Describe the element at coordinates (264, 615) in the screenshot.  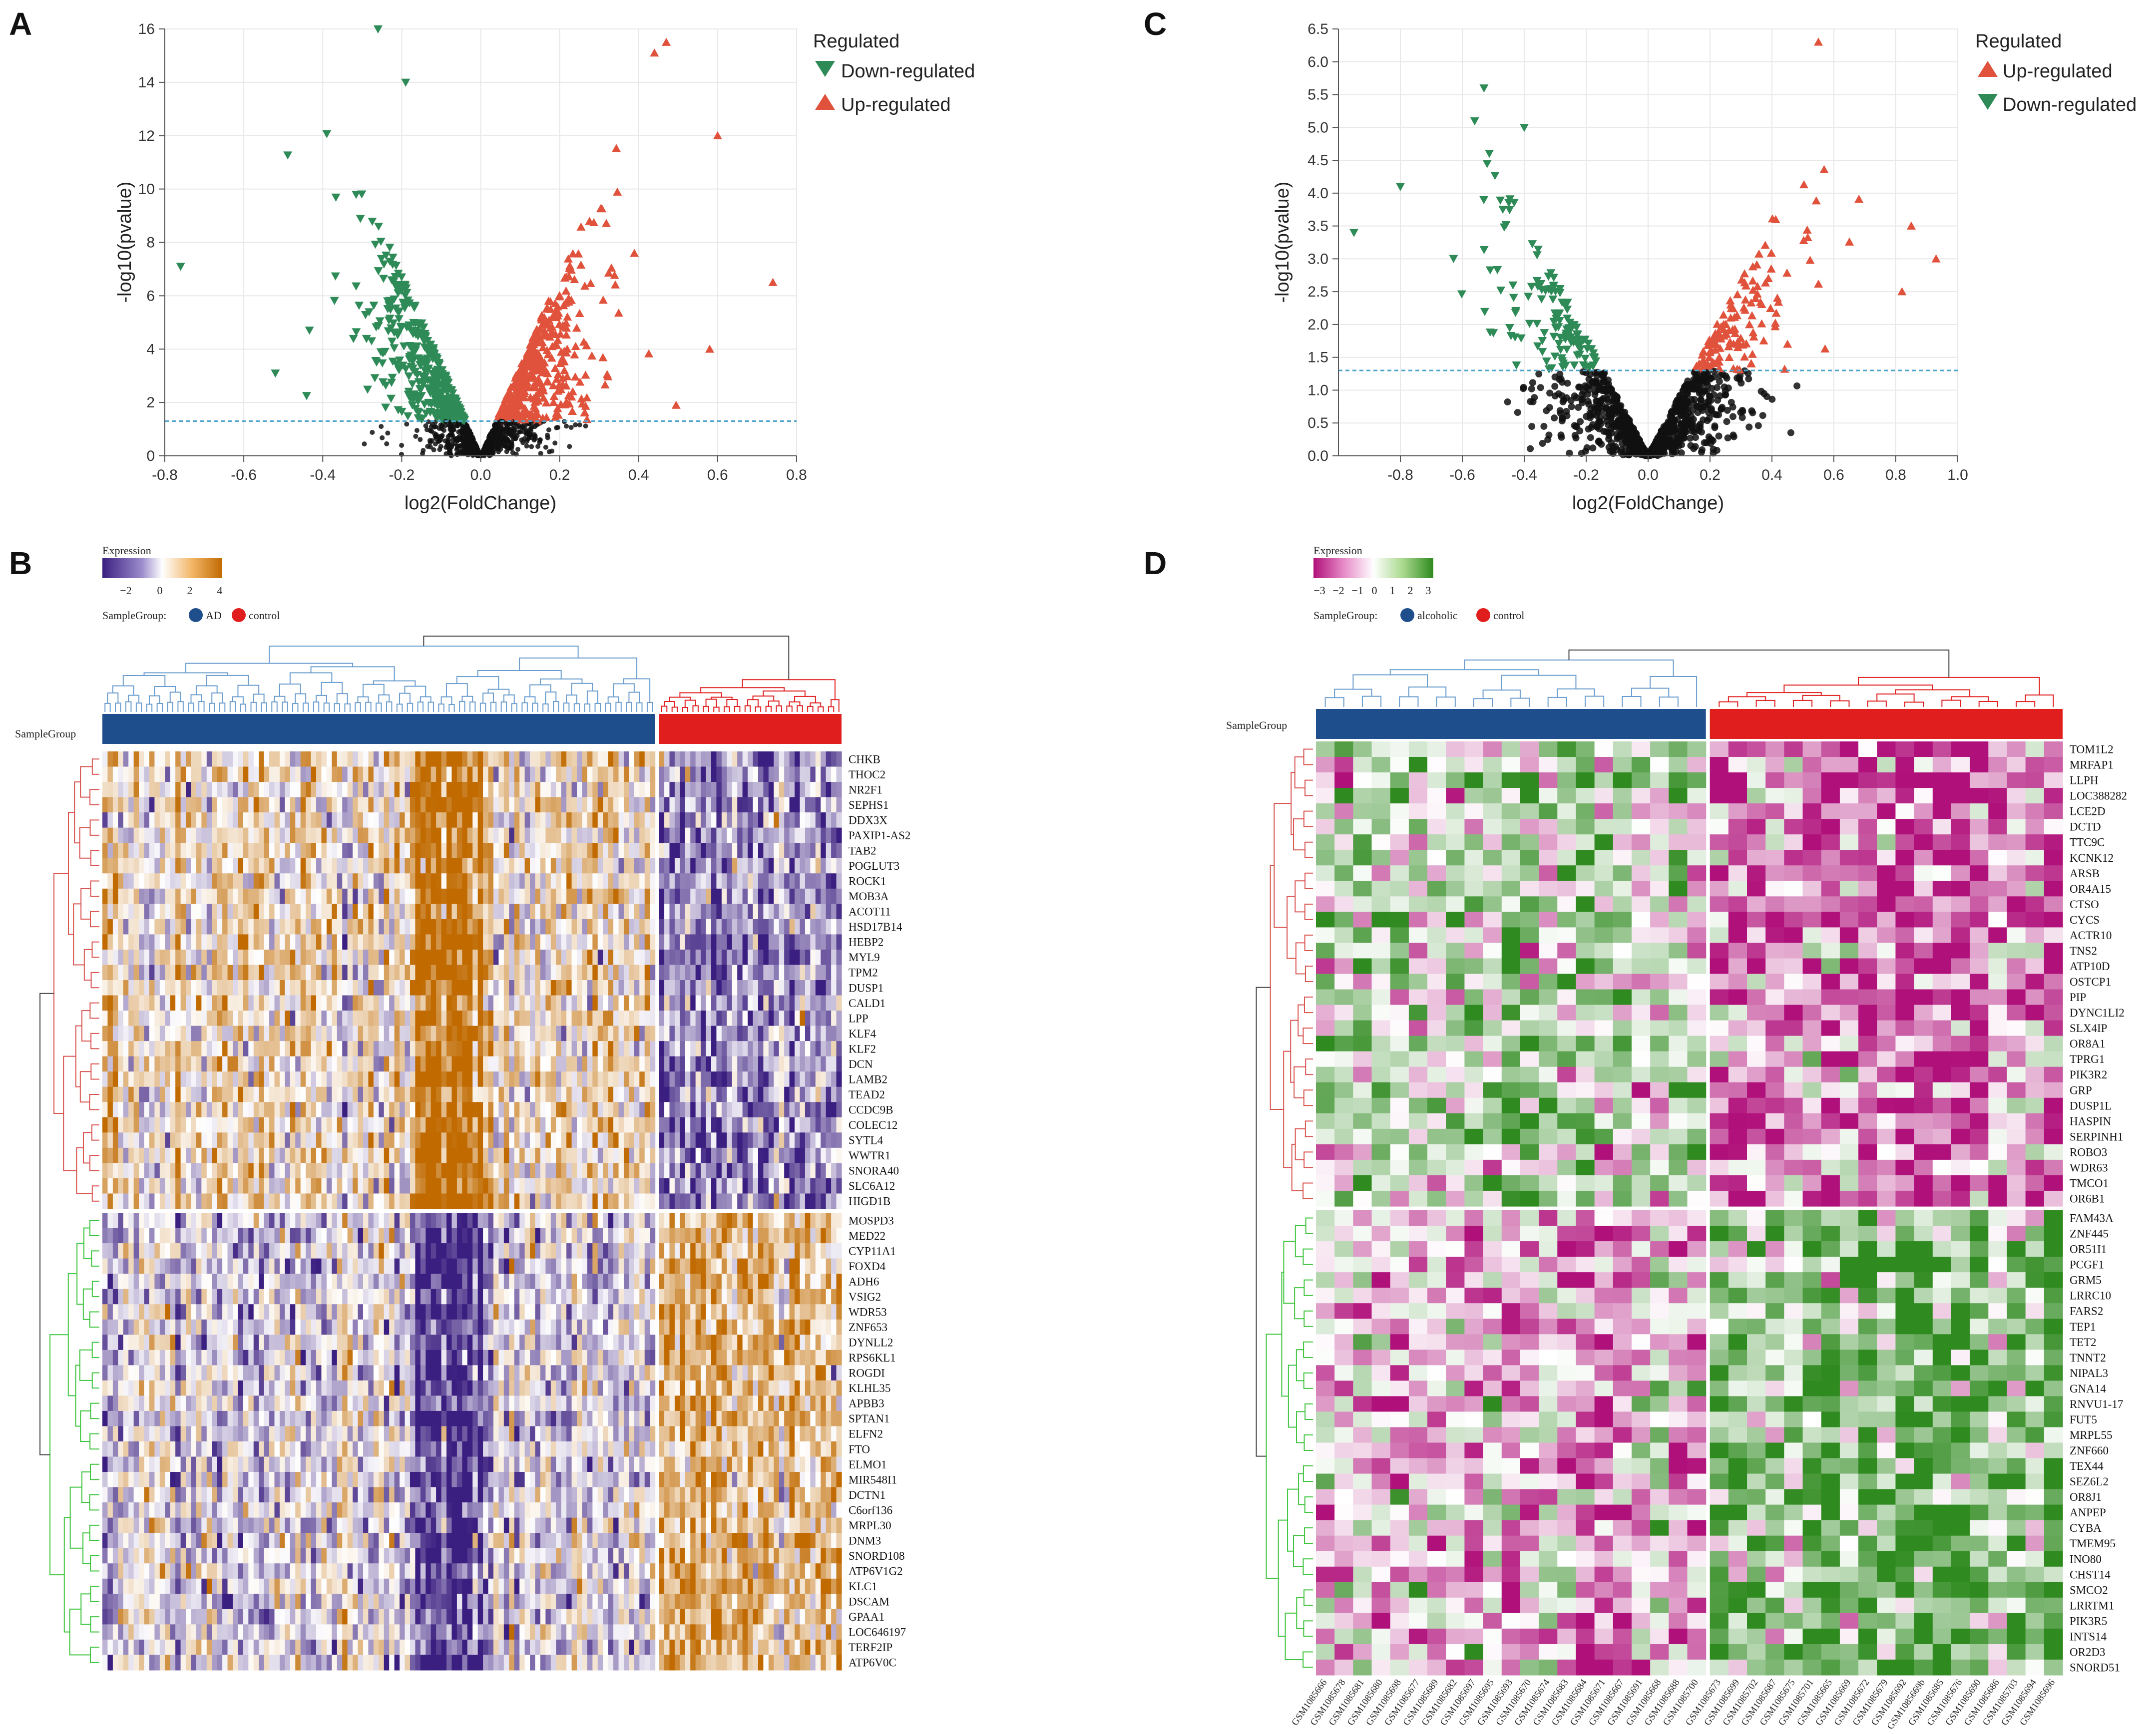
I see `group-label-control: control` at that location.